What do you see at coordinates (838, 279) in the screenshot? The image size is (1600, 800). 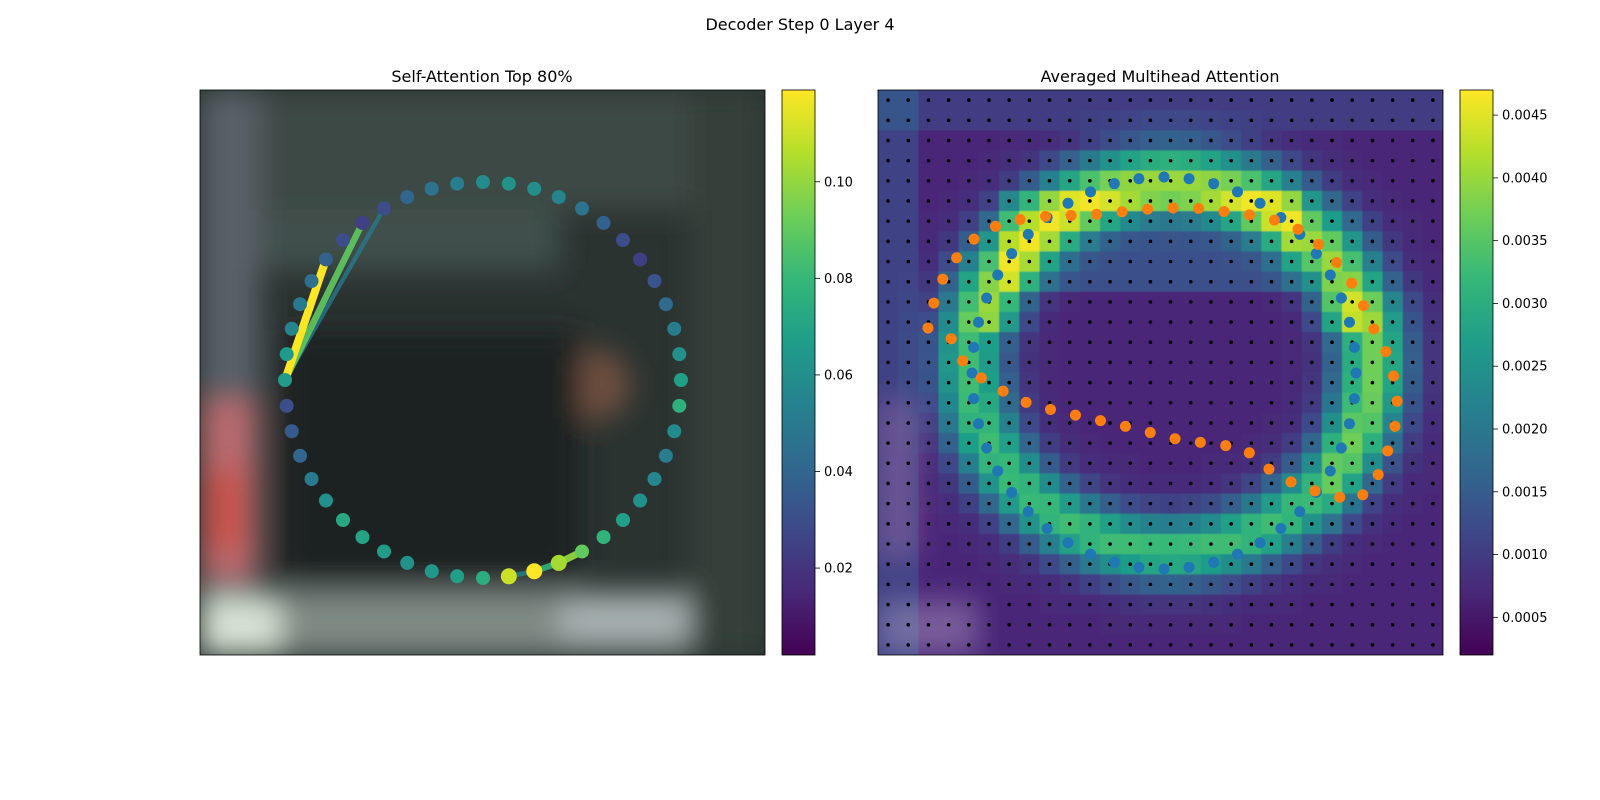 I see `colorbar-tick-label: 0.08` at bounding box center [838, 279].